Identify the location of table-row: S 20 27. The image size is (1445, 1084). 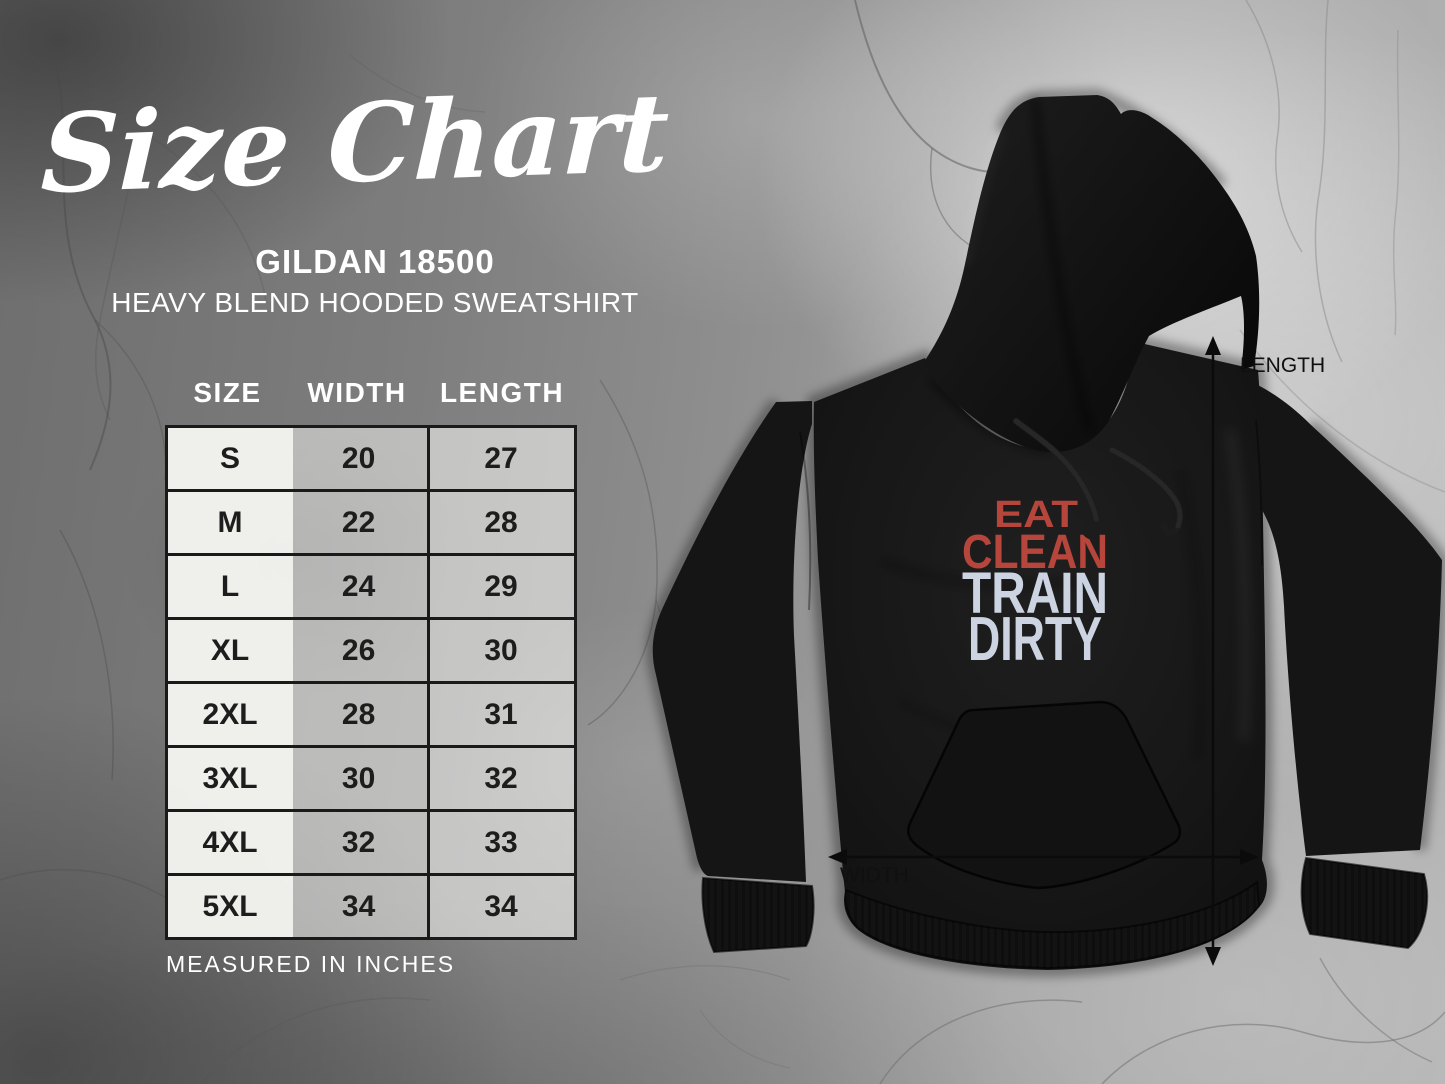
(371, 460).